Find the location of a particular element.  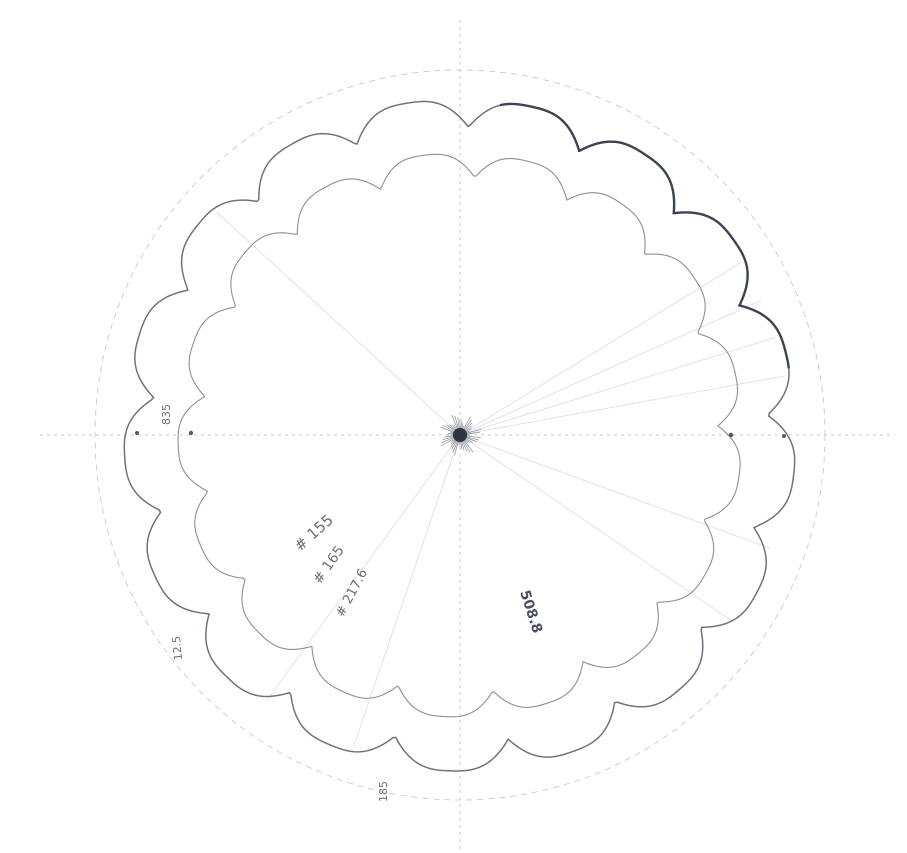

label-835: 835 is located at coordinates (166, 414).